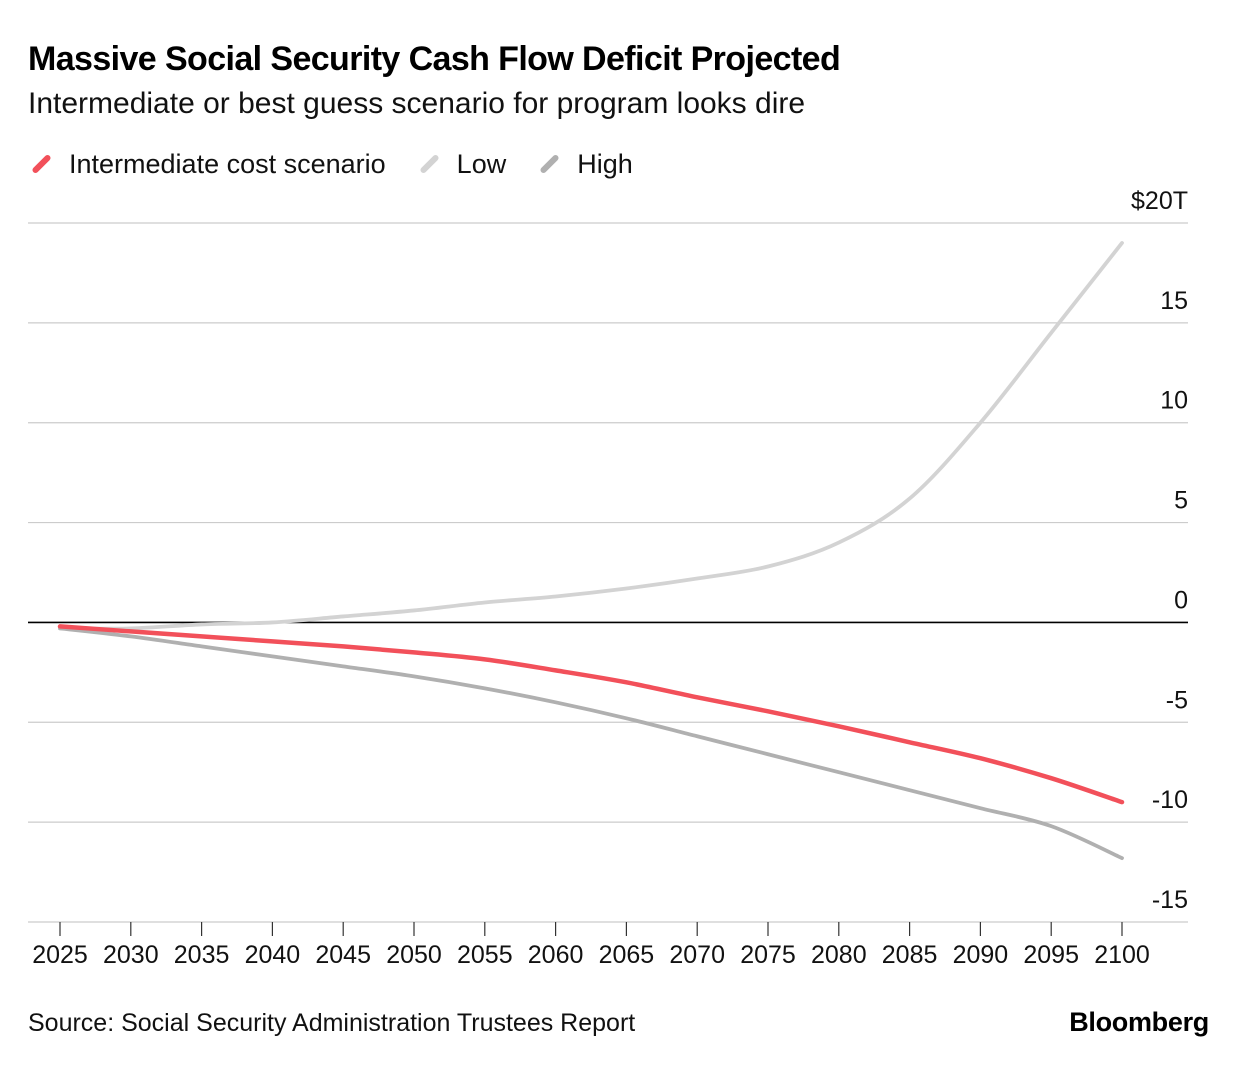  I want to click on legend-item-intermediate: Intermediate cost scenario, so click(207, 164).